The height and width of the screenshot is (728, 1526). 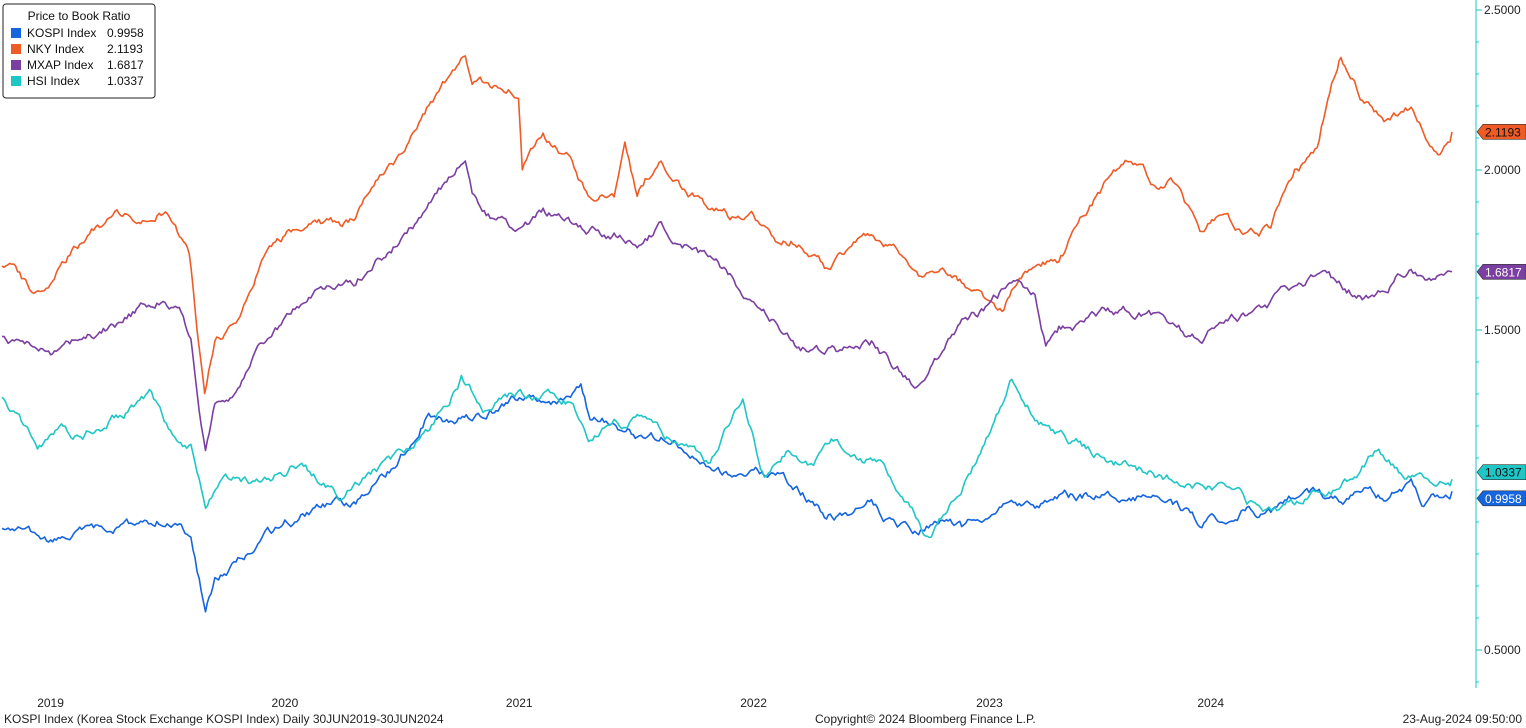 I want to click on x-tick-label: 2019, so click(x=50, y=703).